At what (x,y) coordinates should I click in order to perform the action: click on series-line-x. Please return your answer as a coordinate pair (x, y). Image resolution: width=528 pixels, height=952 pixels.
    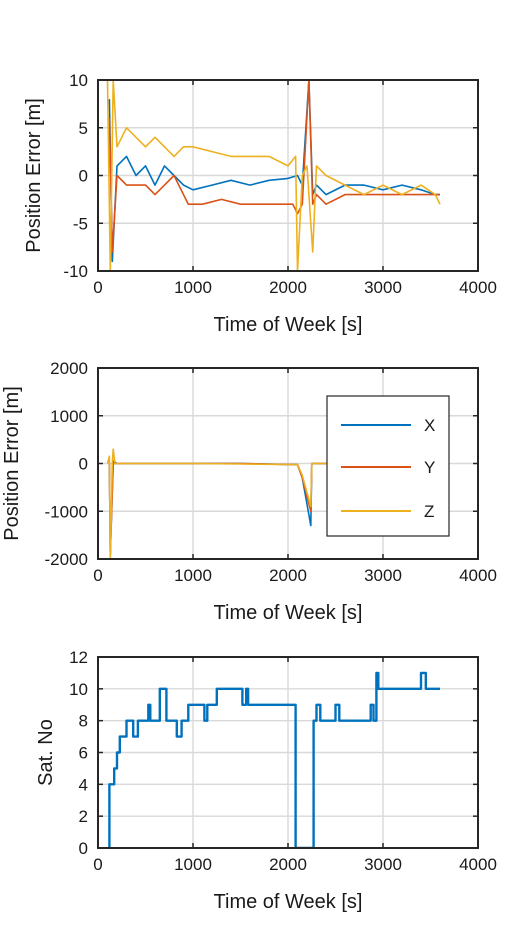
    Looking at the image, I should click on (219, 508).